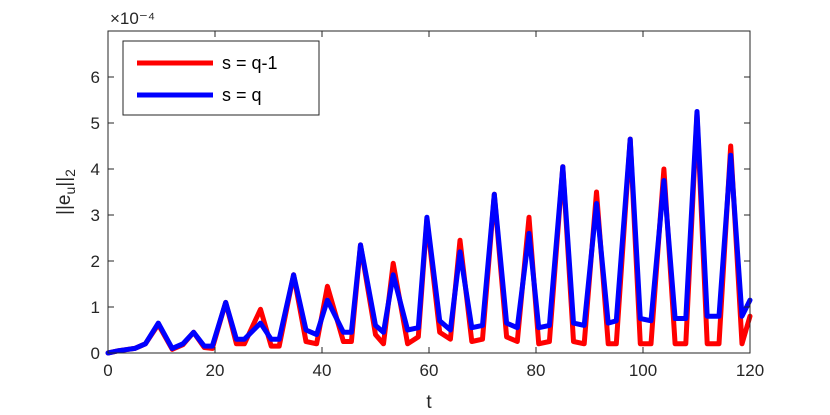  Describe the element at coordinates (250, 63) in the screenshot. I see `legend-label-1: s = q-1` at that location.